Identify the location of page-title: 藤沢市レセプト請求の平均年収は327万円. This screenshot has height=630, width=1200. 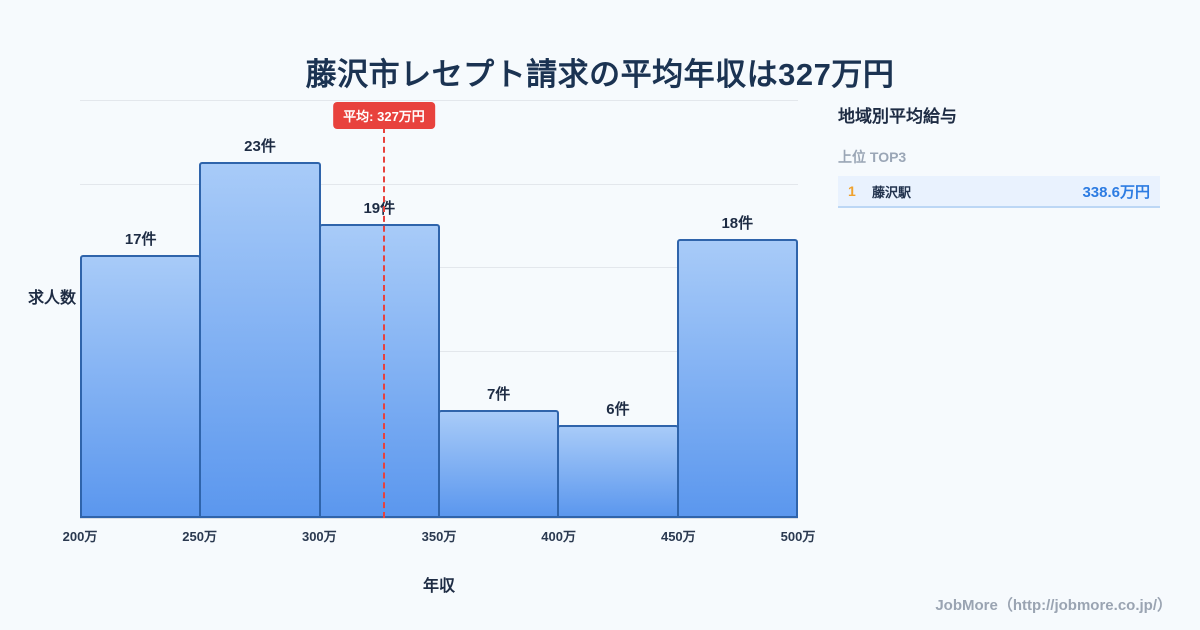
(600, 74).